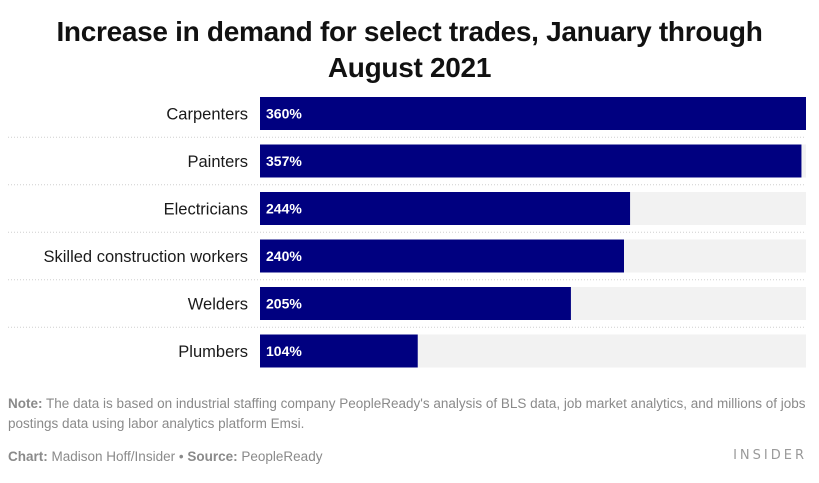 The height and width of the screenshot is (483, 819). I want to click on category-label: Electricians, so click(206, 210).